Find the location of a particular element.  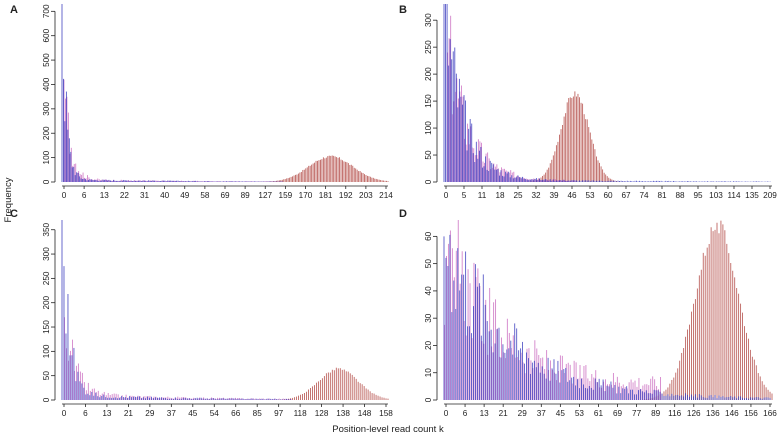

x-tick-label: 203 is located at coordinates (366, 195).